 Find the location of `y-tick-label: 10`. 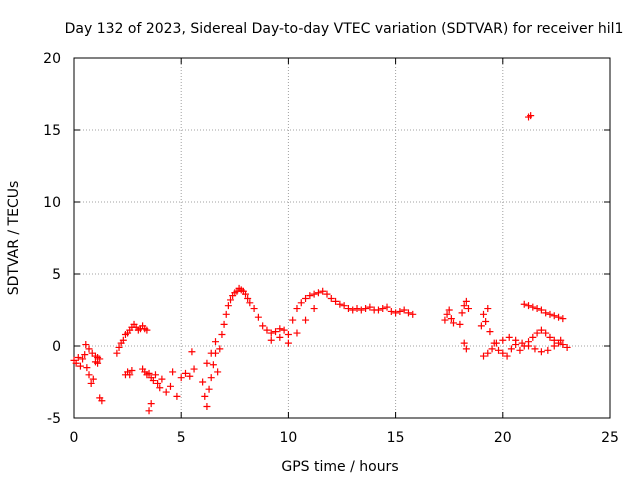

y-tick-label: 10 is located at coordinates (52, 203).